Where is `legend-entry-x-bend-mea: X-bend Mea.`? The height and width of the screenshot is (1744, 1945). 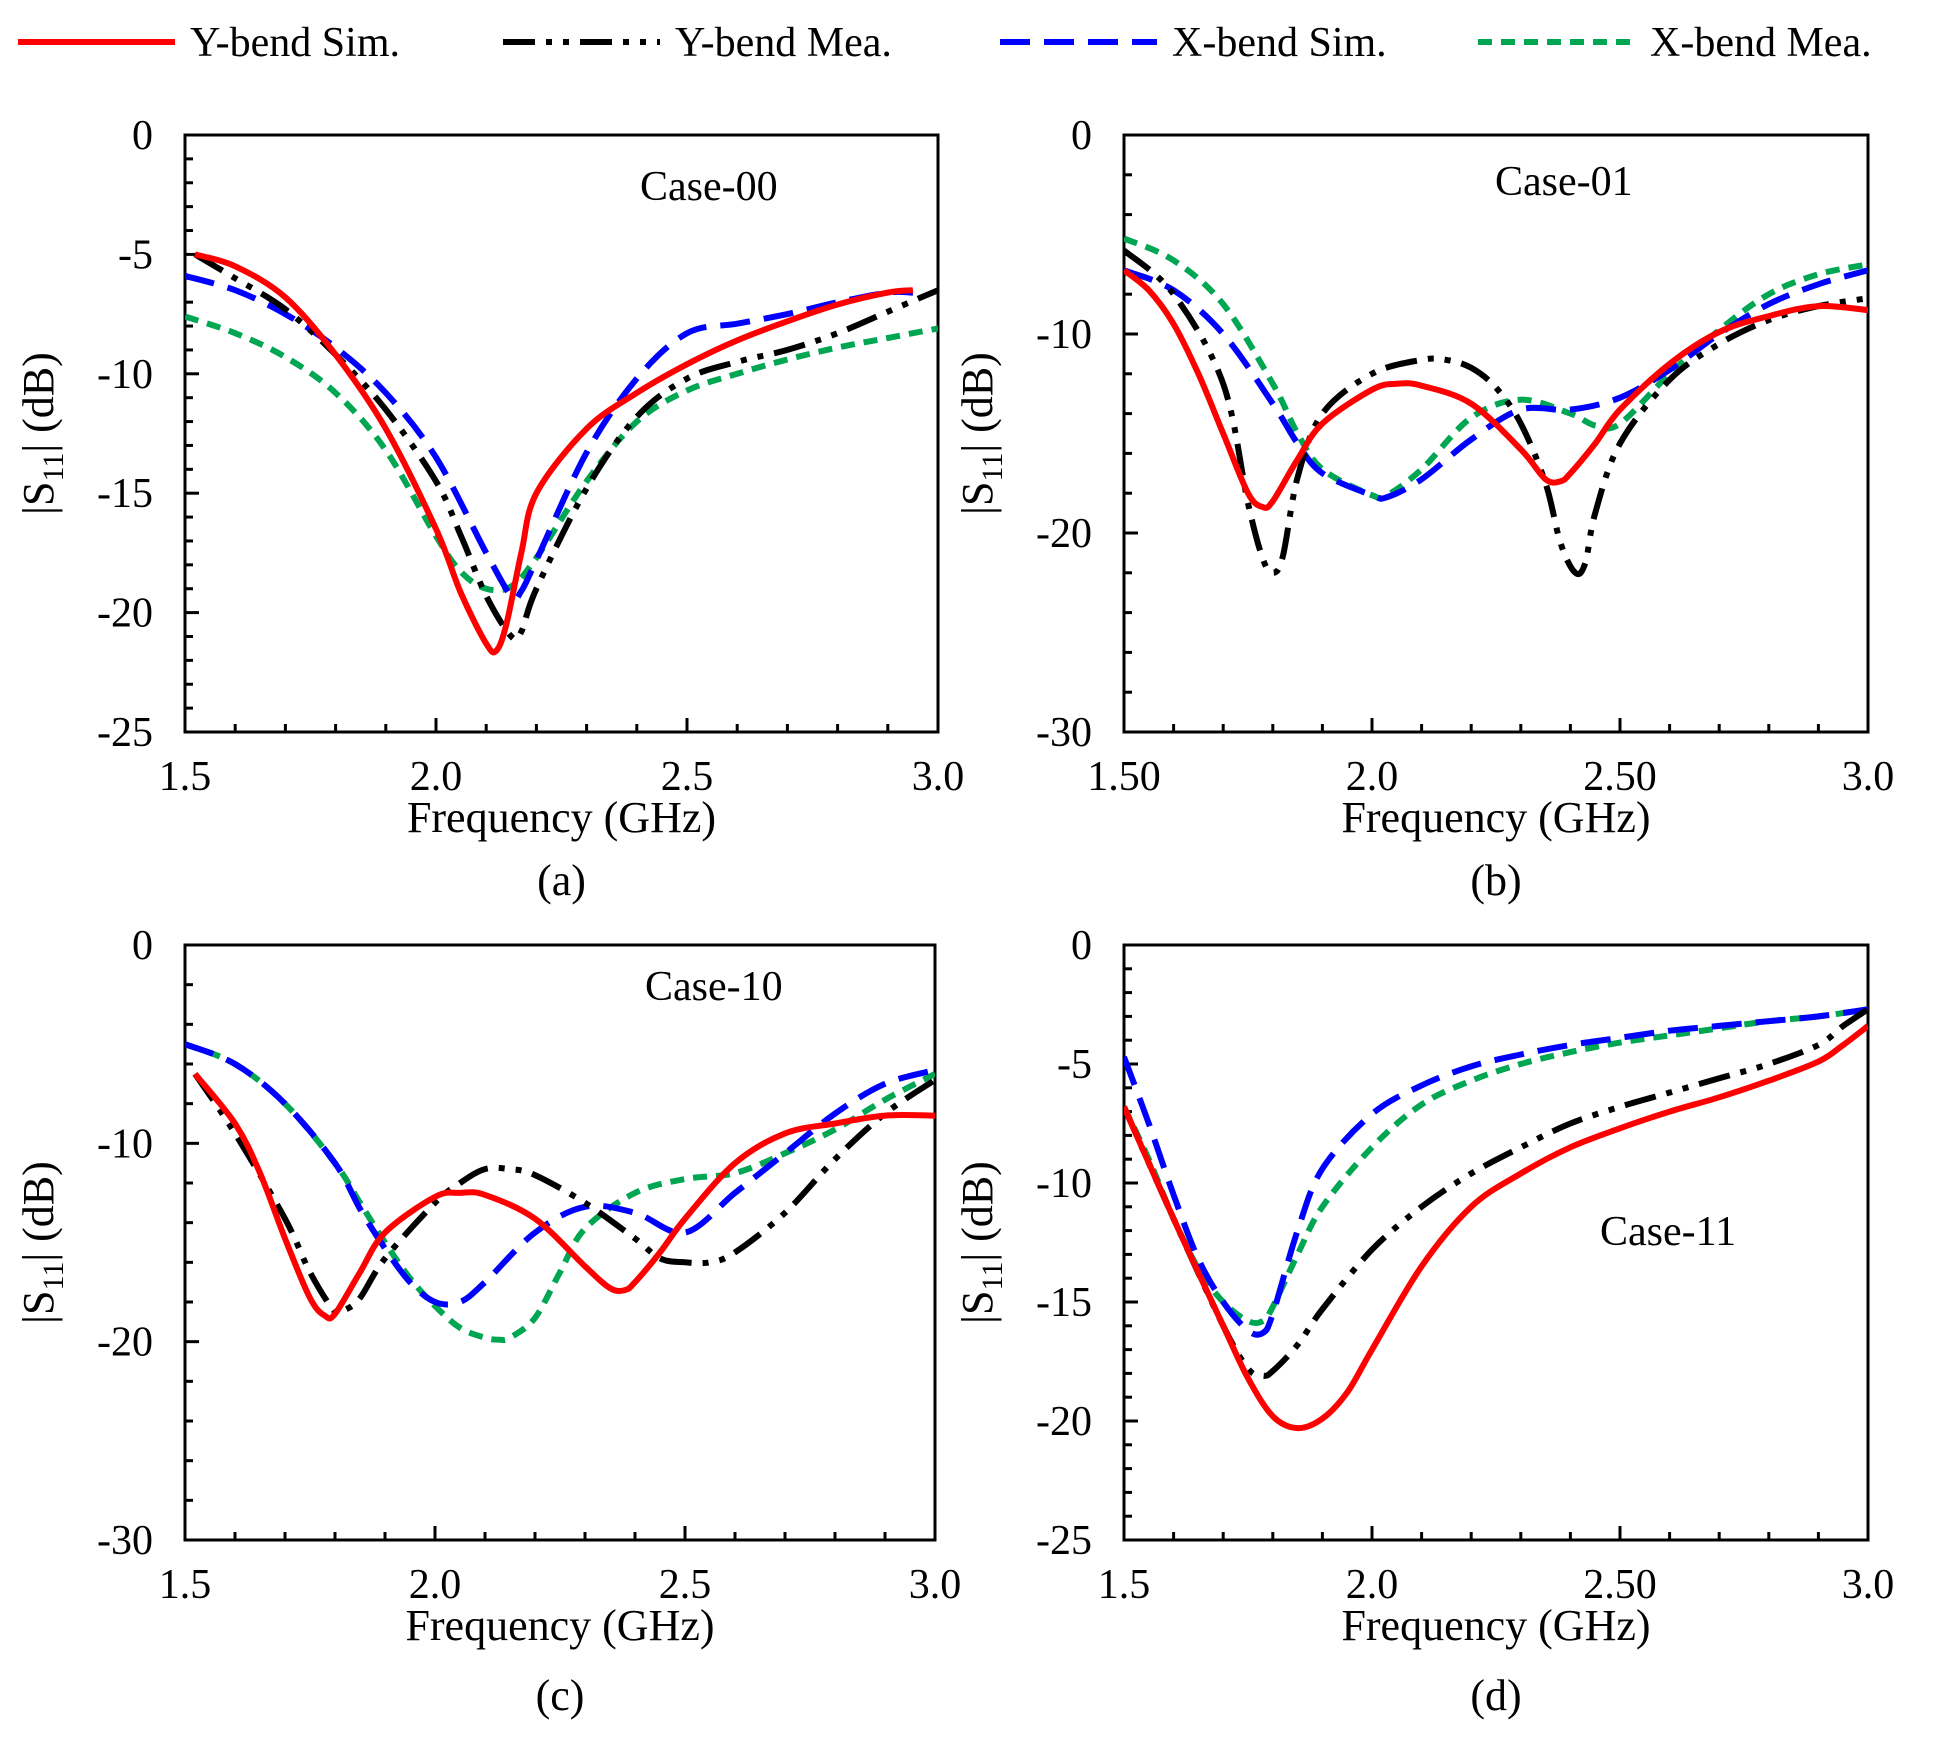
legend-entry-x-bend-mea: X-bend Mea. is located at coordinates (1675, 43).